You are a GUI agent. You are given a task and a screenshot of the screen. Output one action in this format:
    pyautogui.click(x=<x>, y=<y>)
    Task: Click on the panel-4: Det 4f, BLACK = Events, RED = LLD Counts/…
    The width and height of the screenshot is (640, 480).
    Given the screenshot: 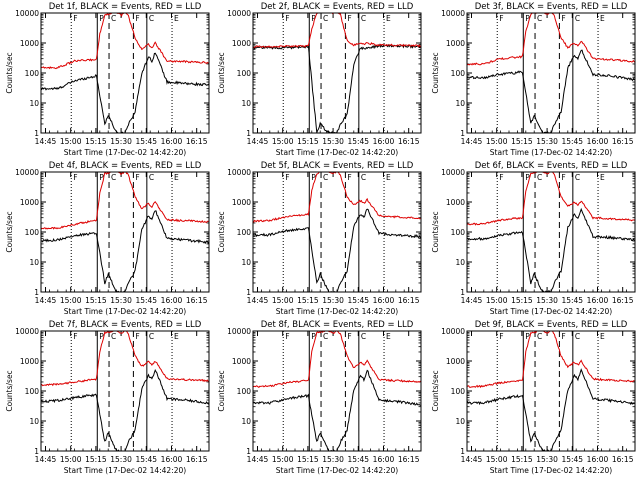 What is the action you would take?
    pyautogui.click(x=107, y=238)
    